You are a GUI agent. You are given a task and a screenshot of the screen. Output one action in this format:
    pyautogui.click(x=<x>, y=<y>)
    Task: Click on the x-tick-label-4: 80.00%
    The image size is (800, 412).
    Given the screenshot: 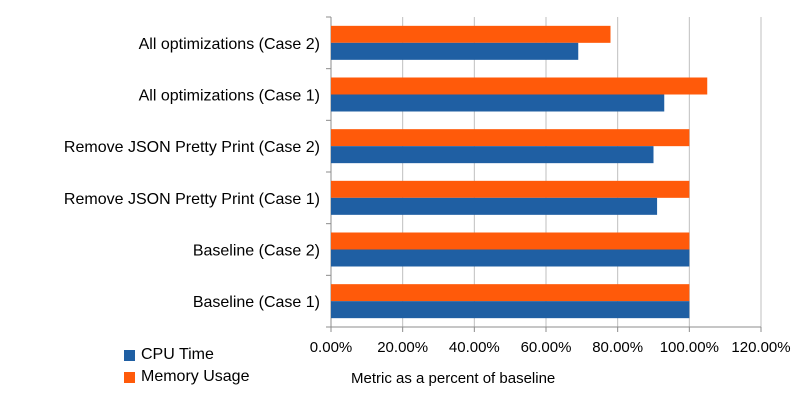 What is the action you would take?
    pyautogui.click(x=617, y=347)
    